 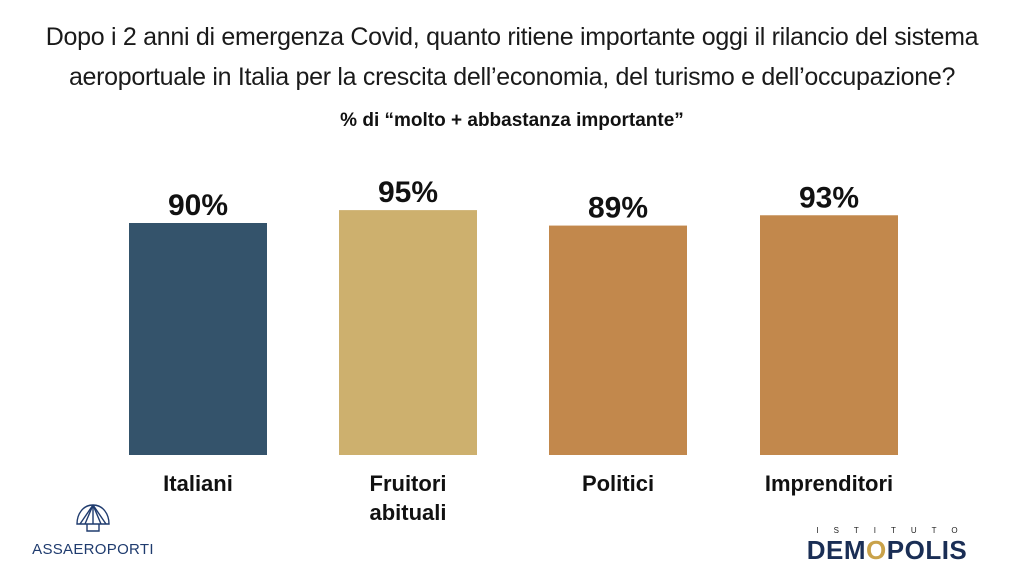 I want to click on value-label-2: 95%, so click(x=408, y=192).